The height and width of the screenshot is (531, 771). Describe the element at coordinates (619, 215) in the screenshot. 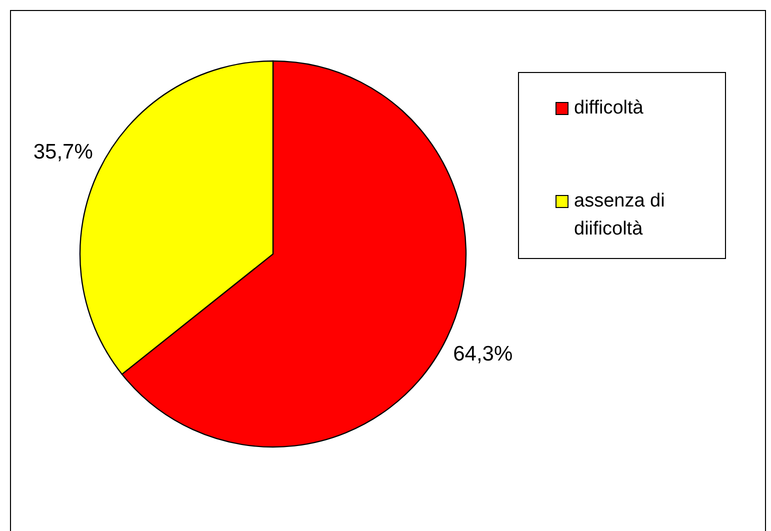

I see `legend-label: assenza di diificoltà` at that location.